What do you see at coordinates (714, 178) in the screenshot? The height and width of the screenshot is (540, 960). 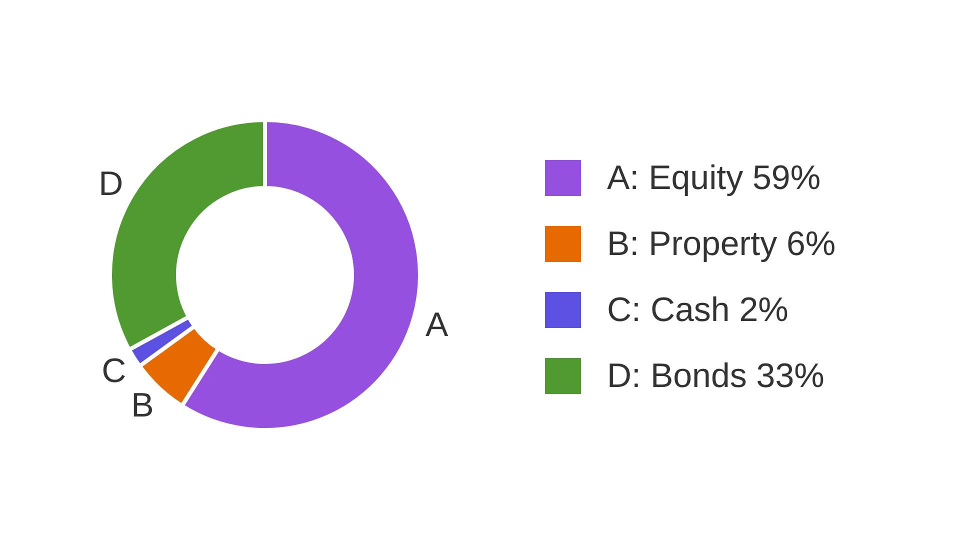 I see `legend-label: A: Equity 59%` at bounding box center [714, 178].